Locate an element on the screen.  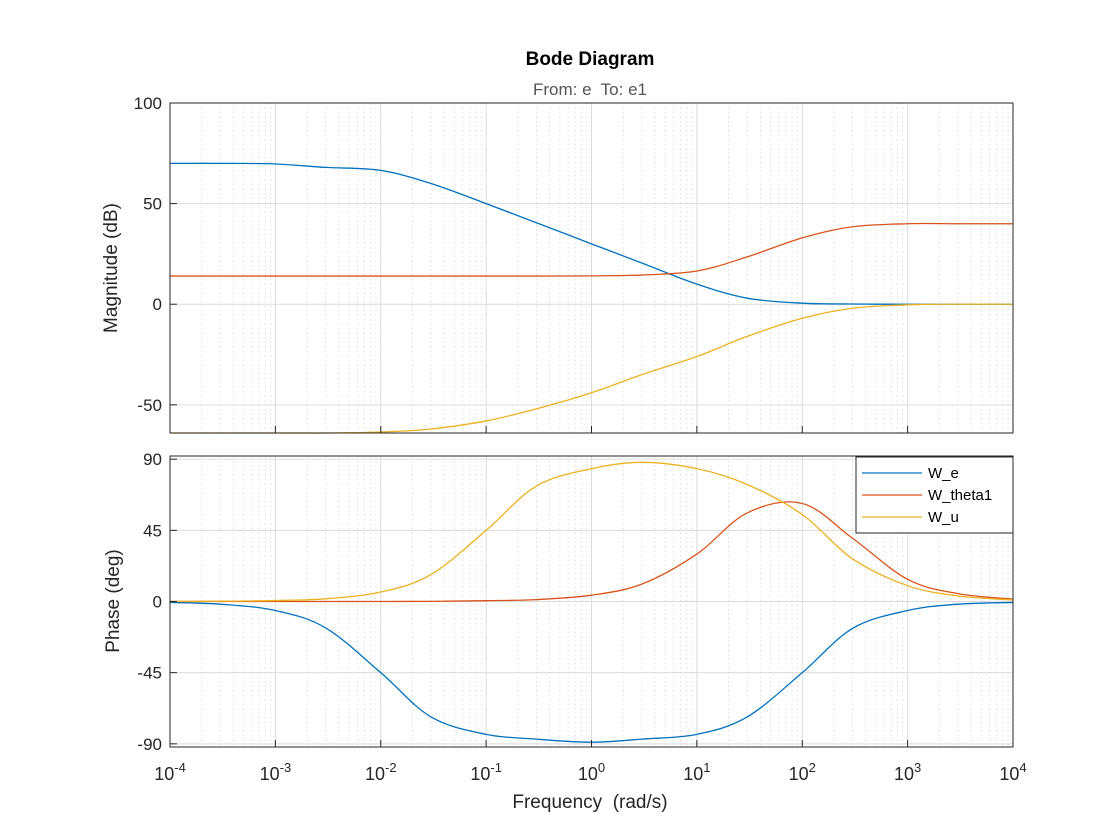
x-tick-label: 10² is located at coordinates (802, 772).